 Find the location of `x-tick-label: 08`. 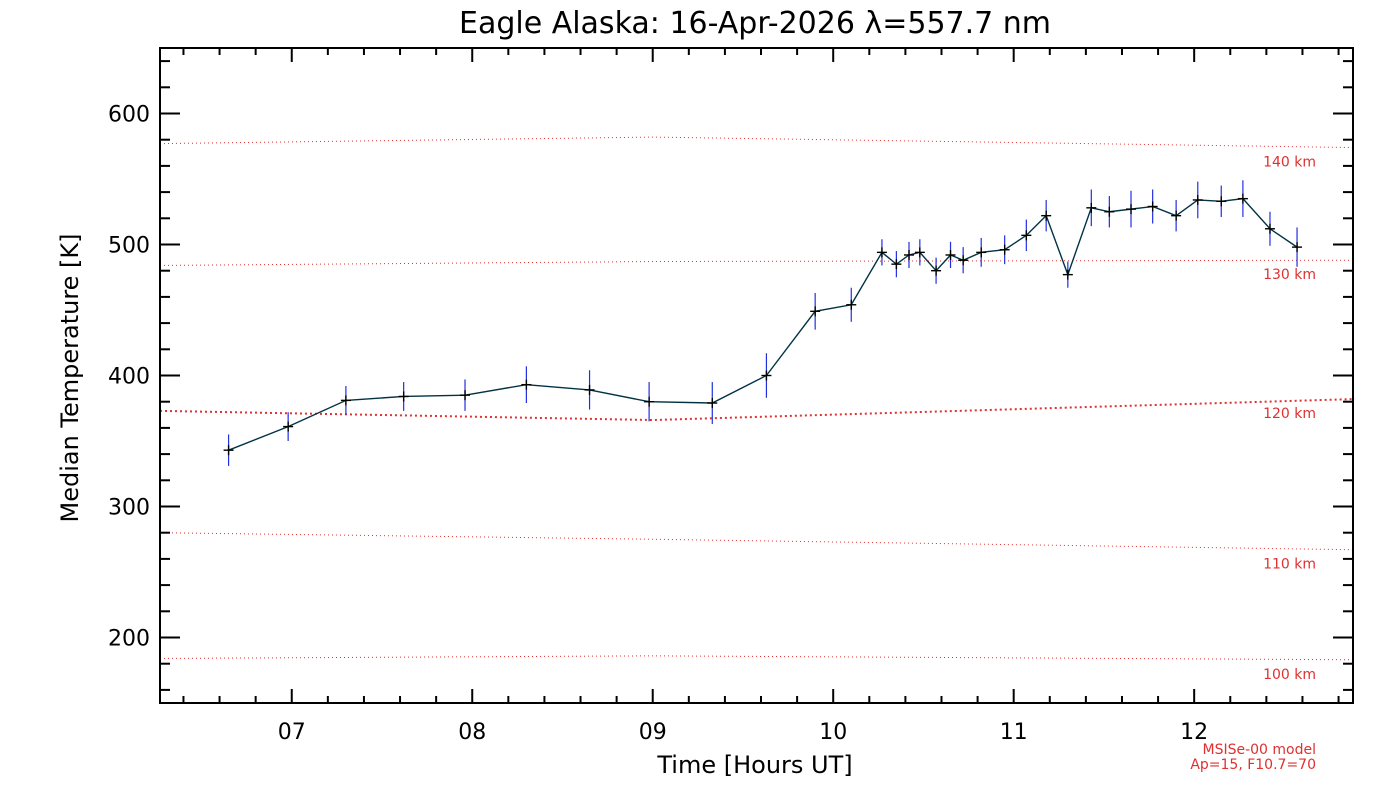

x-tick-label: 08 is located at coordinates (472, 732).